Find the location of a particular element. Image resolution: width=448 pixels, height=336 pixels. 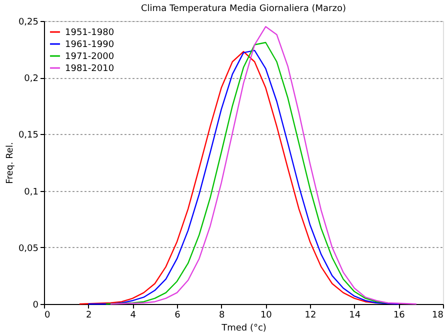

legend-label: 1971-2000 is located at coordinates (89, 57).